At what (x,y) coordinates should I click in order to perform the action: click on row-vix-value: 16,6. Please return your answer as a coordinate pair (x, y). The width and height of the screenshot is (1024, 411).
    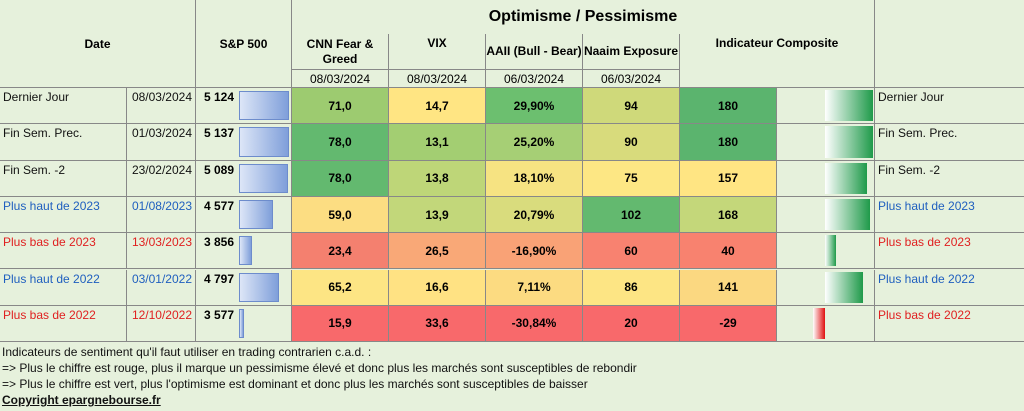
    Looking at the image, I should click on (437, 287).